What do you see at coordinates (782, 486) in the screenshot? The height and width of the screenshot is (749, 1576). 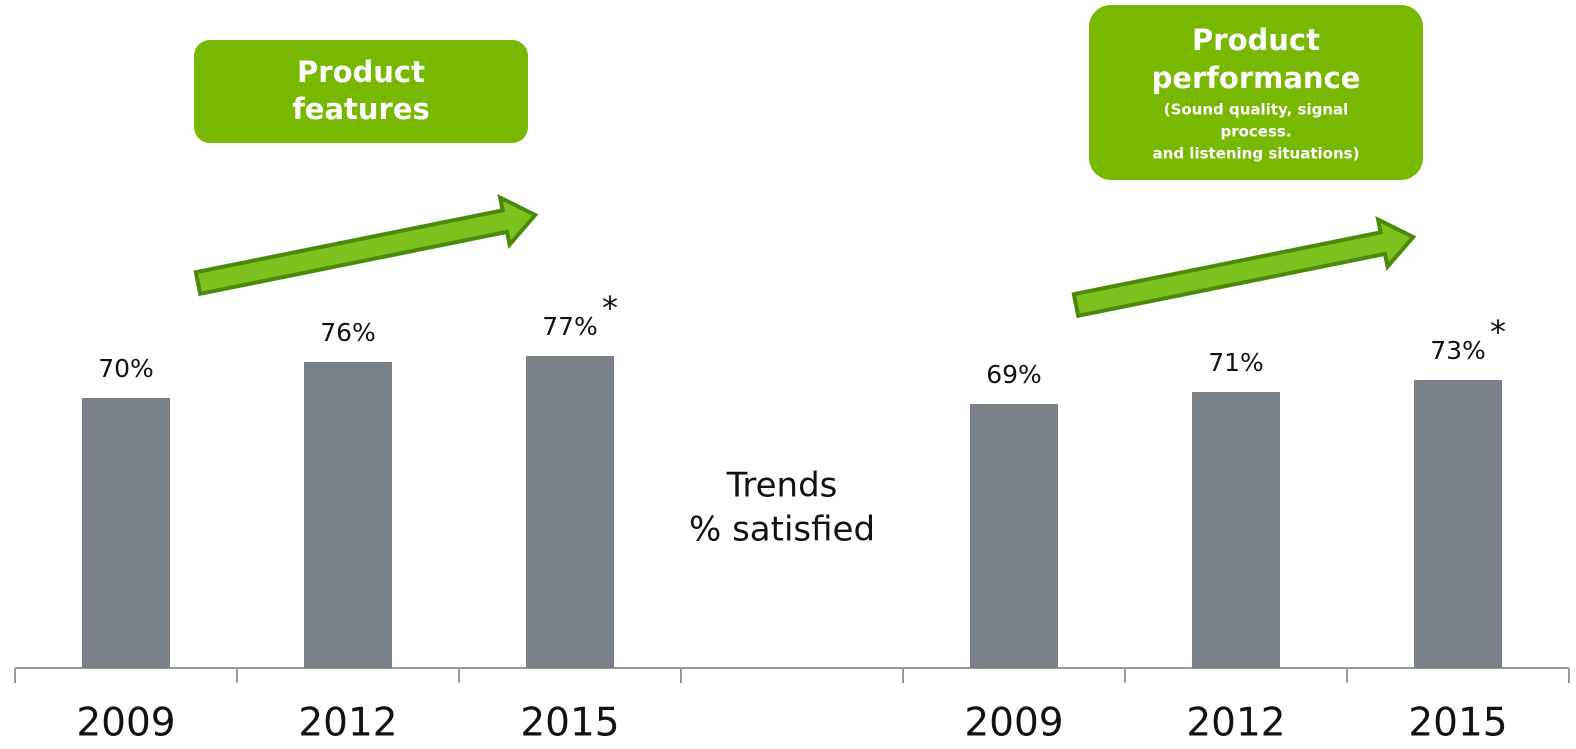 I see `center-label: Trends` at bounding box center [782, 486].